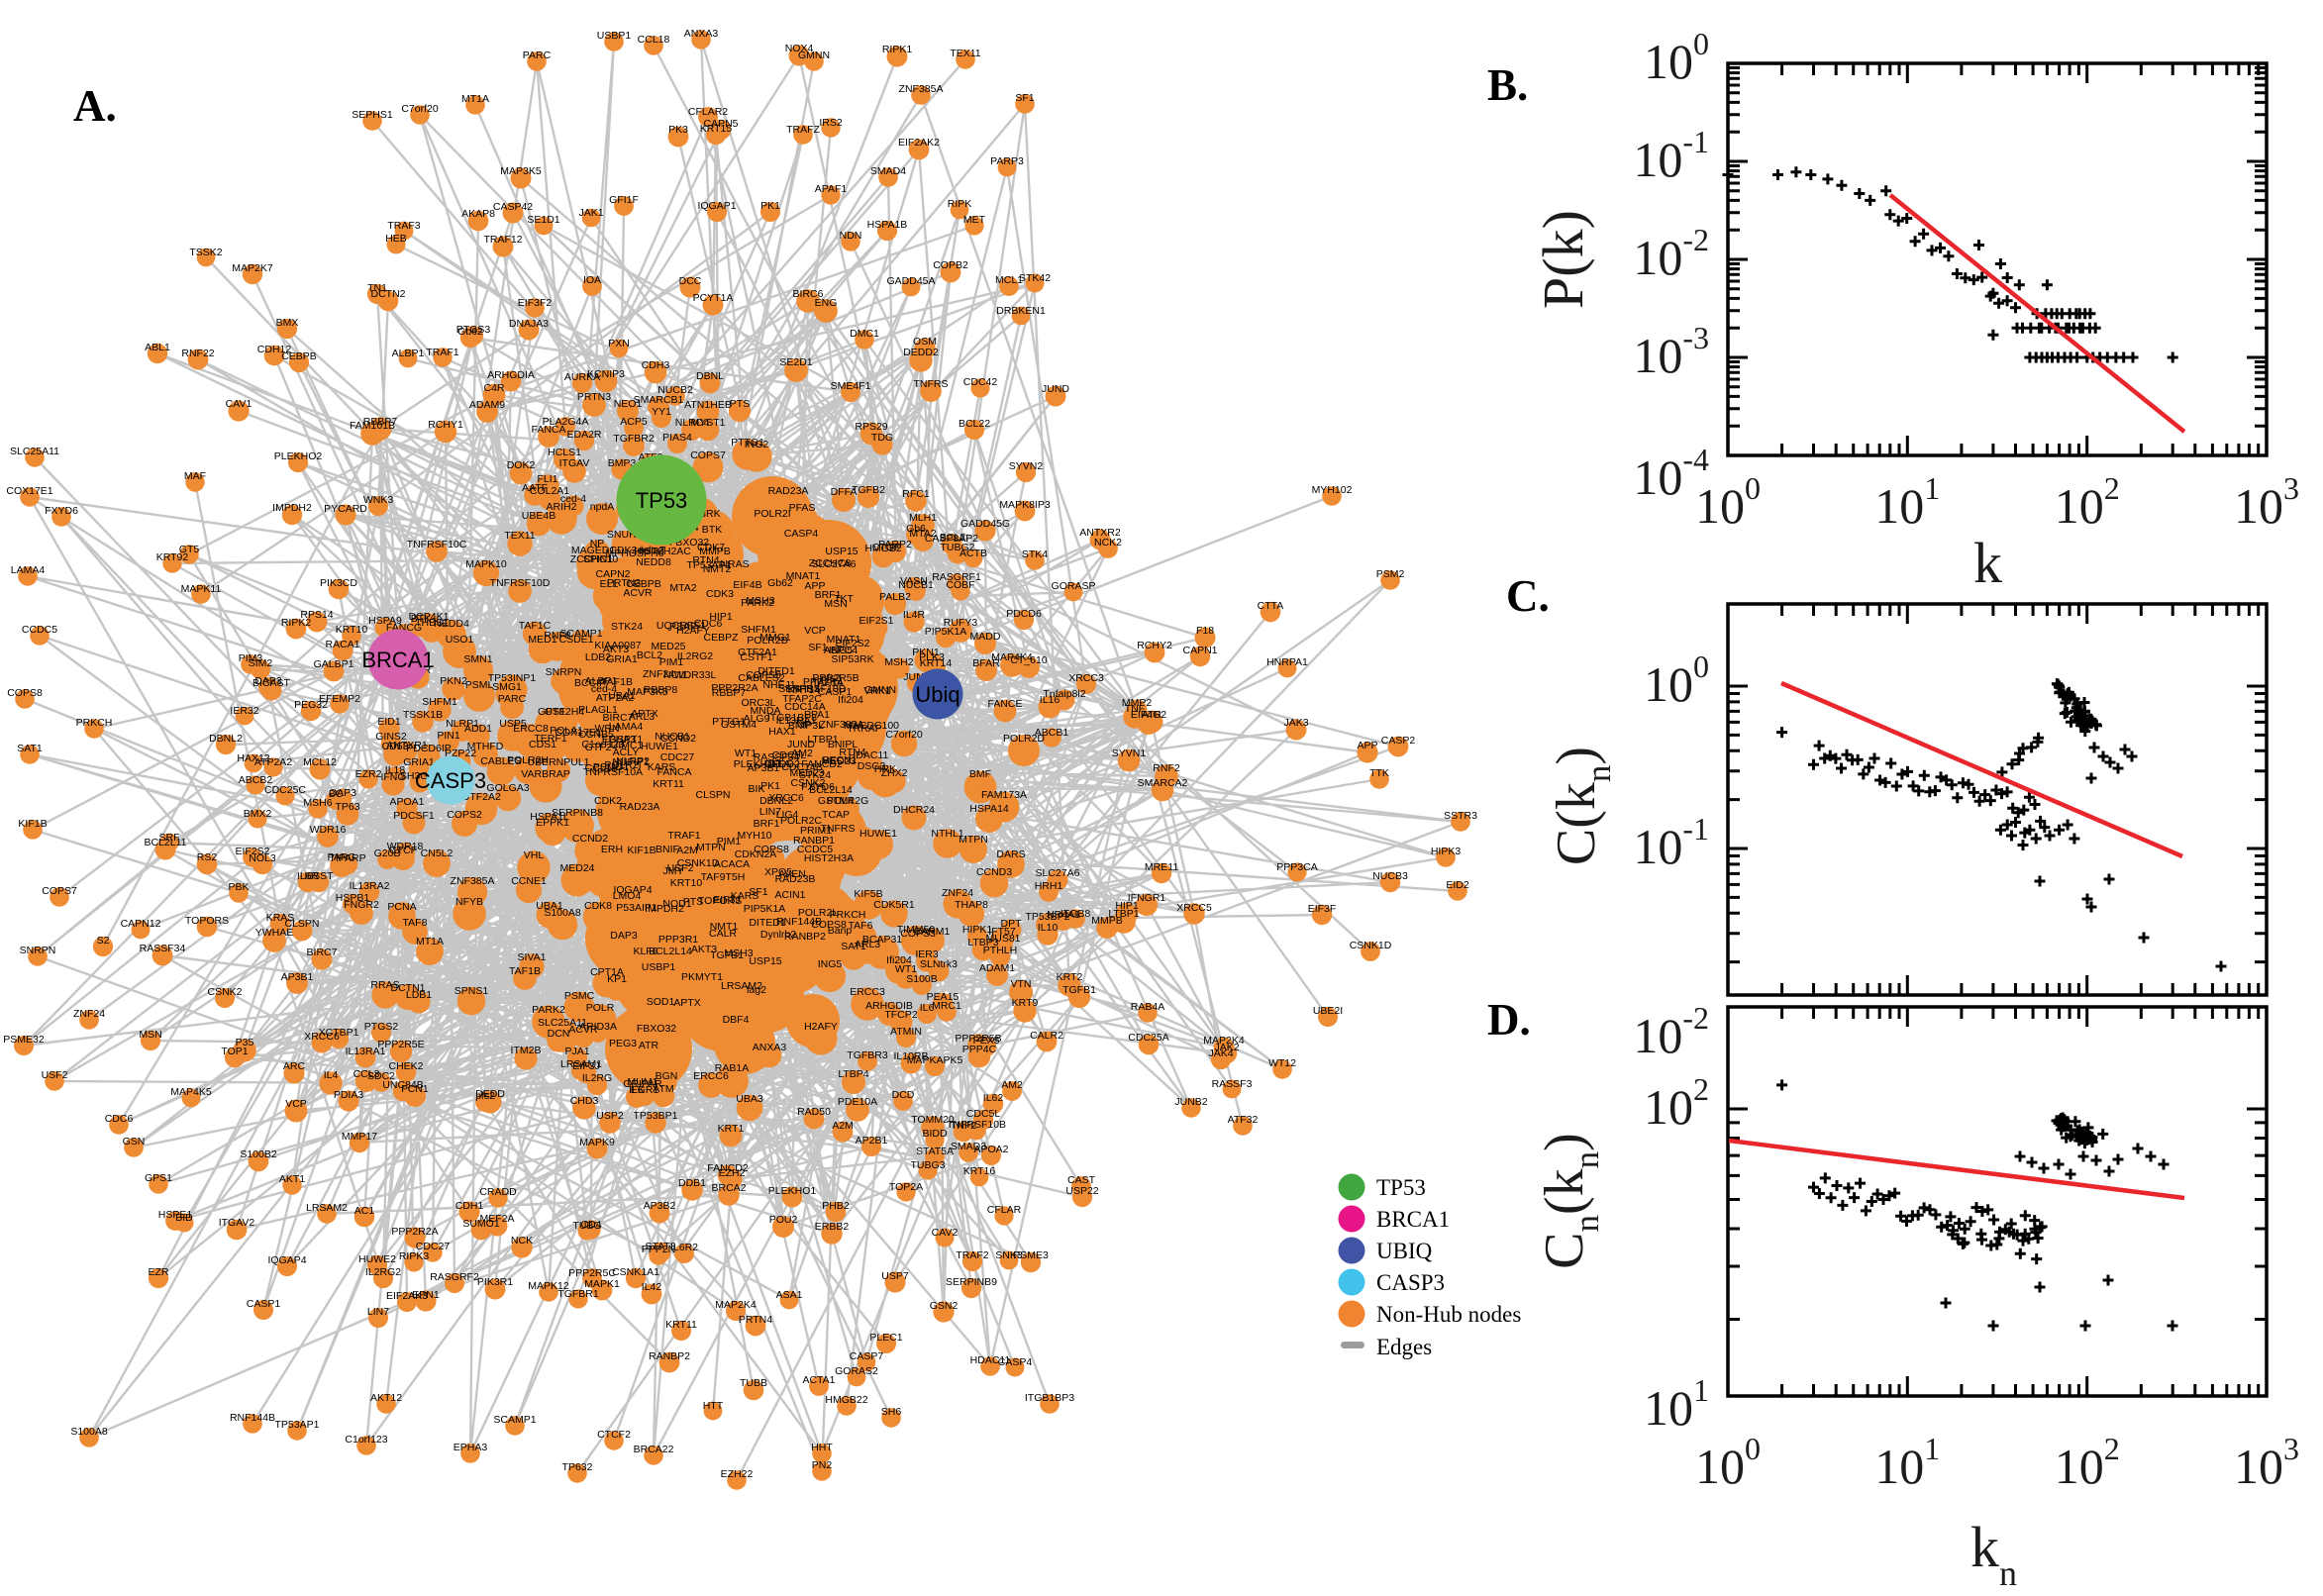 The image size is (2323, 1596). Describe the element at coordinates (792, 718) in the screenshot. I see `svg-text: ITGB1BP3` at that location.